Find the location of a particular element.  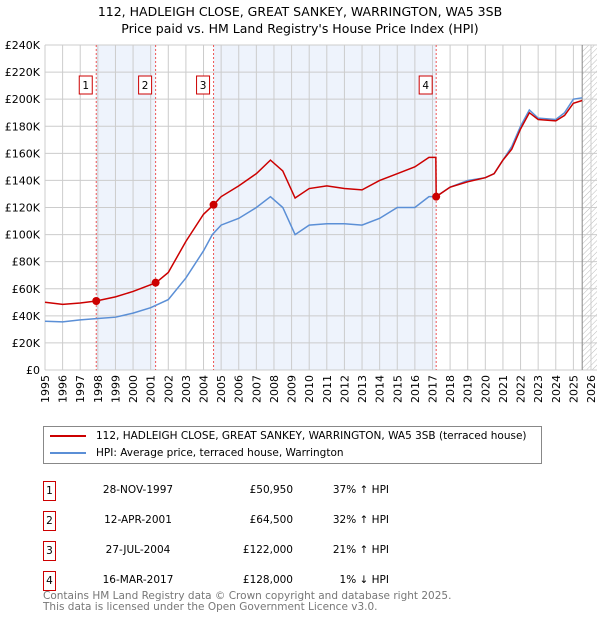

x-tick-label: 2013 is located at coordinates (362, 389).